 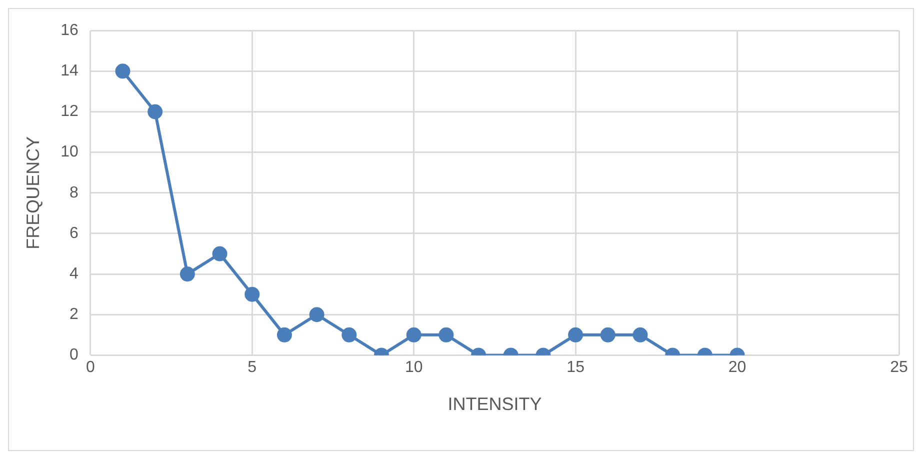 What do you see at coordinates (32, 193) in the screenshot?
I see `y-axis-title: FREQUENCY` at bounding box center [32, 193].